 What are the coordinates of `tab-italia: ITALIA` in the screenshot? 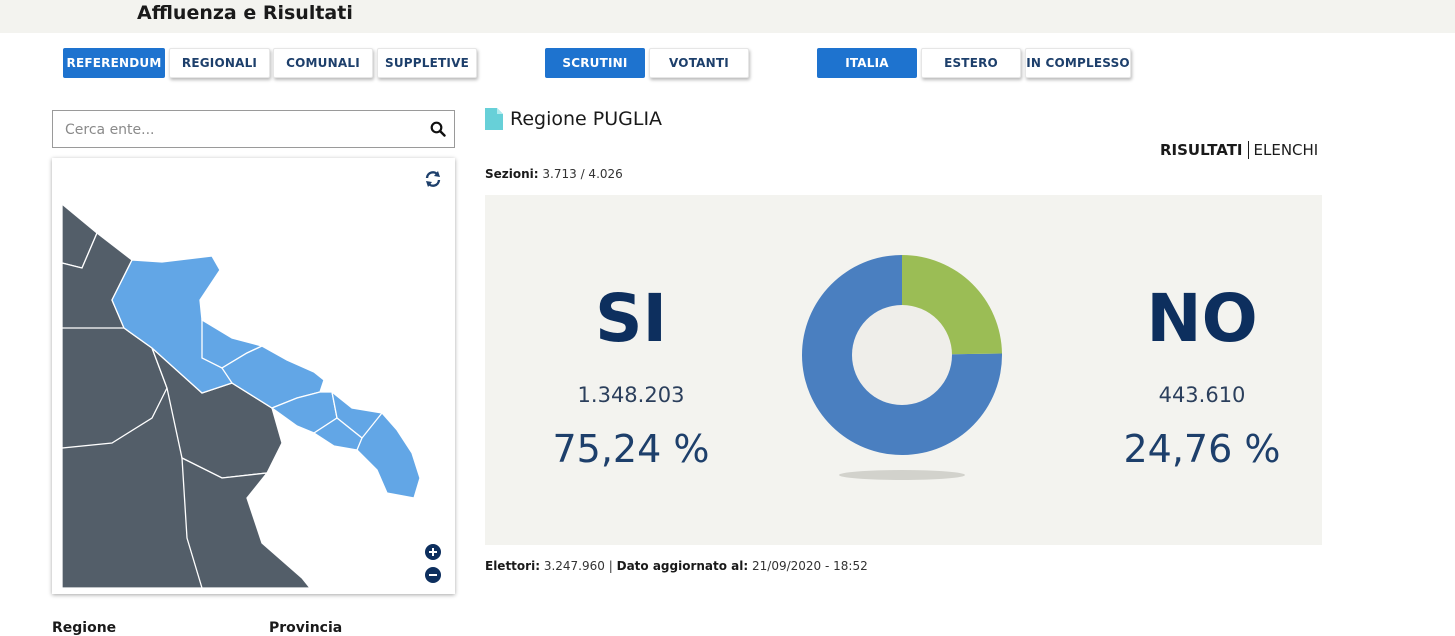 It's located at (867, 63).